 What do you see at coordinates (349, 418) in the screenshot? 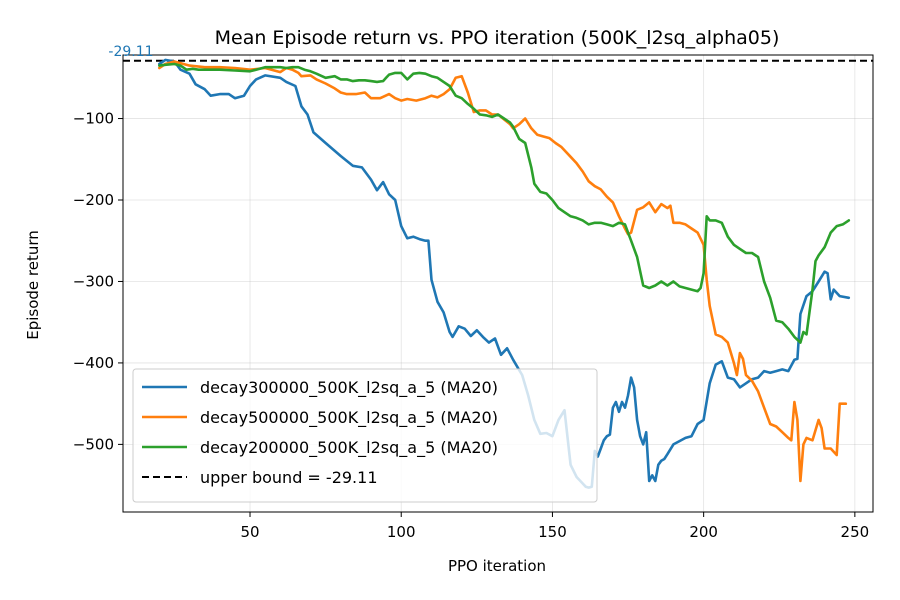
I see `legend-label: decay500000_500K_l2sq_a_5 (MA20)` at bounding box center [349, 418].